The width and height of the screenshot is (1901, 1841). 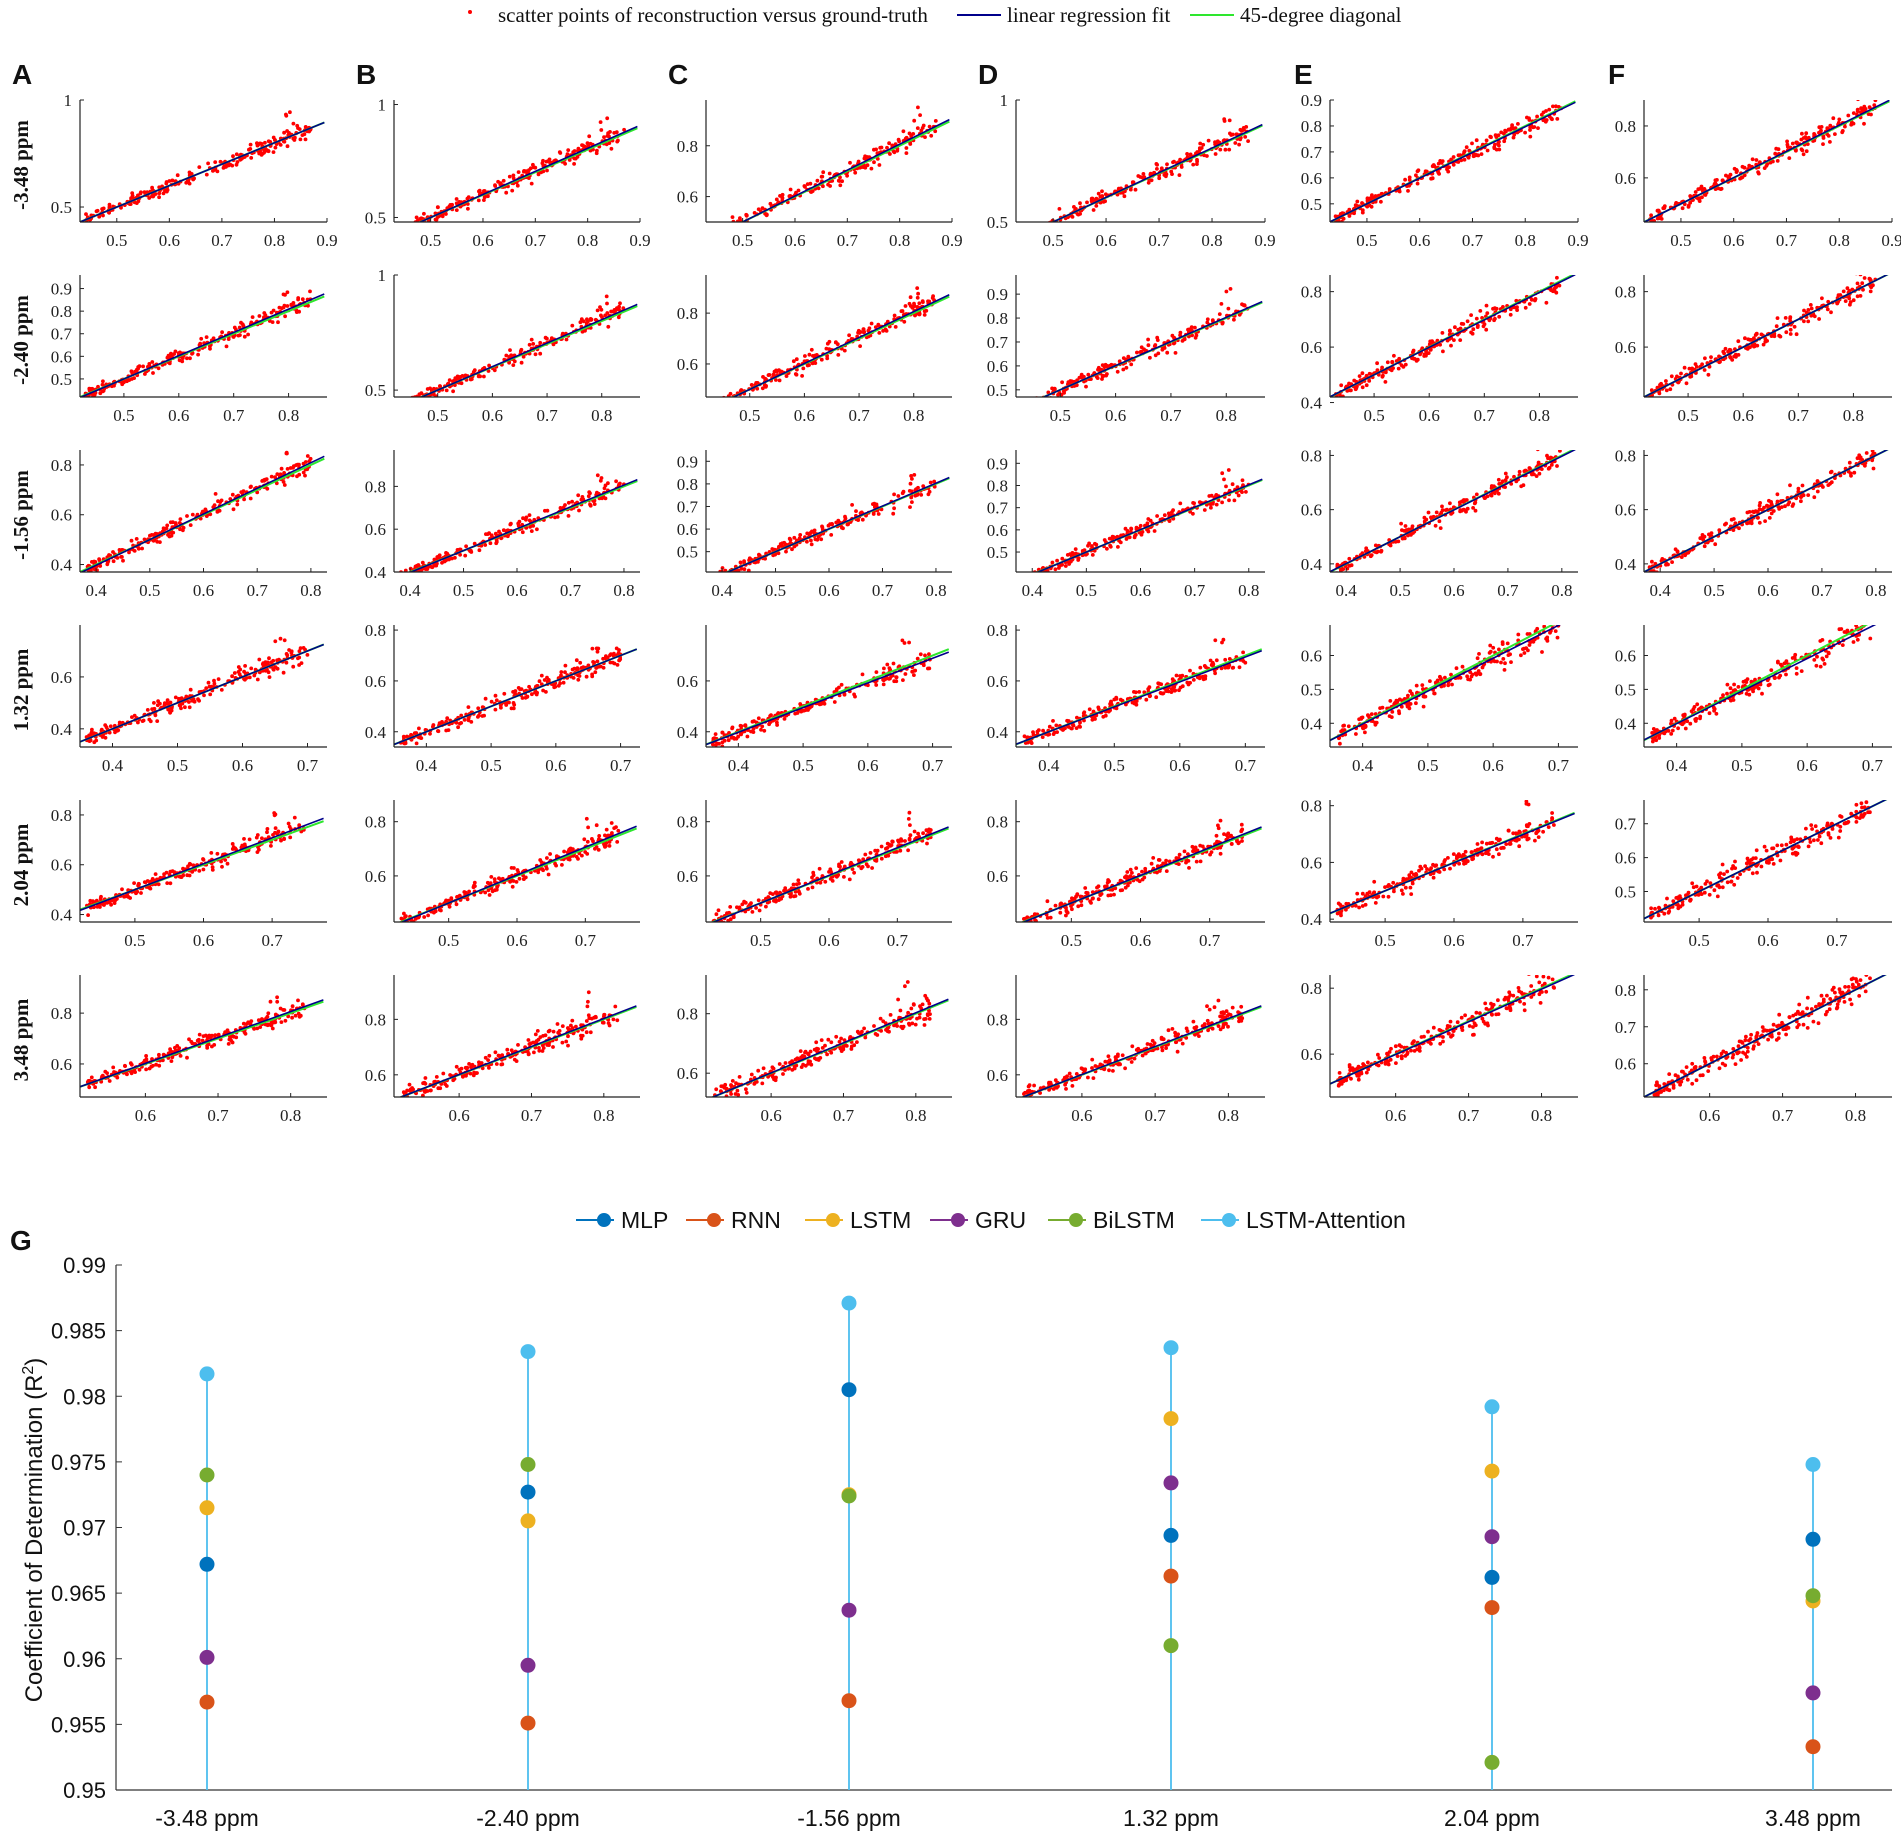 What do you see at coordinates (1312, 403) in the screenshot?
I see `y-tick-label: 0.4` at bounding box center [1312, 403].